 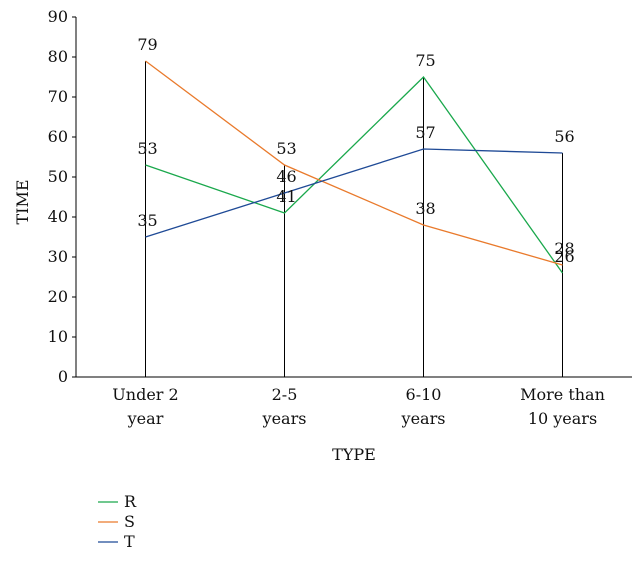 What do you see at coordinates (58, 216) in the screenshot?
I see `y-tick-label: 40` at bounding box center [58, 216].